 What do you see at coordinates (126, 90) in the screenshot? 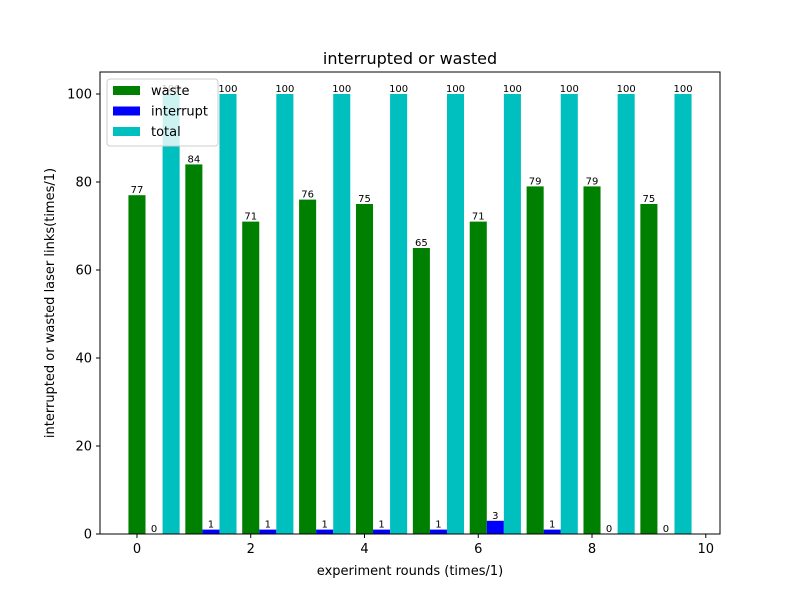
I see `legend-swatch-waste` at bounding box center [126, 90].